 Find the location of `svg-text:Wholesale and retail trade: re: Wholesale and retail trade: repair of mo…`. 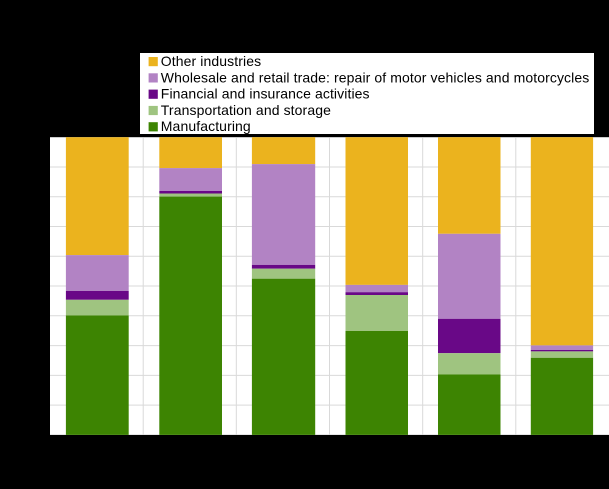

svg-text:Wholesale and retail trade: re: Wholesale and retail trade: repair of mo… is located at coordinates (375, 77).